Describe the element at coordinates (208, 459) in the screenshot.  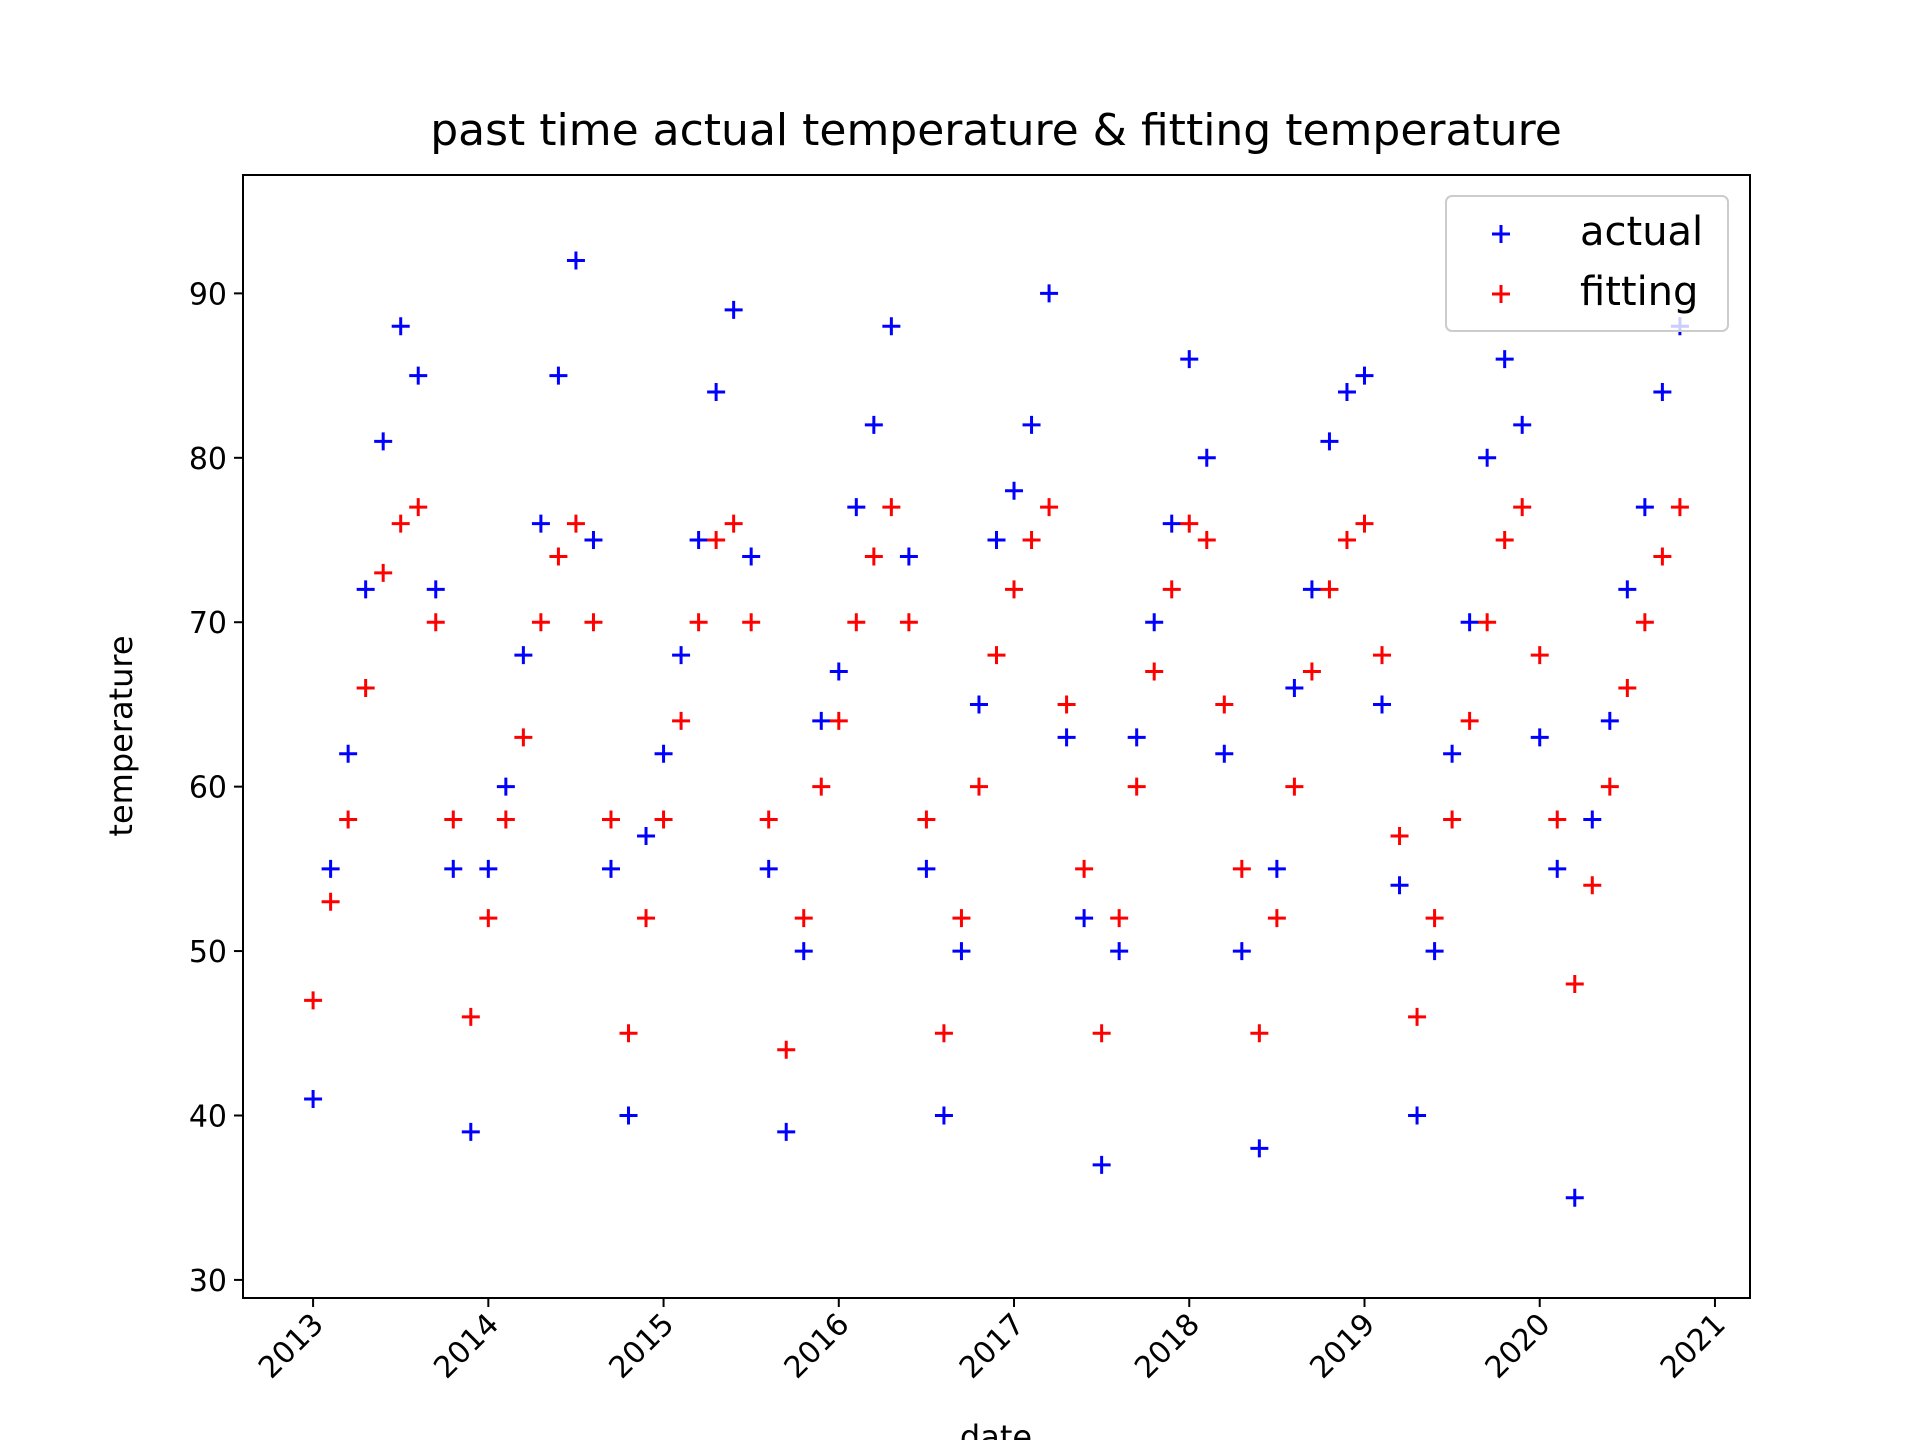
I see `y-tick-label: 80` at that location.